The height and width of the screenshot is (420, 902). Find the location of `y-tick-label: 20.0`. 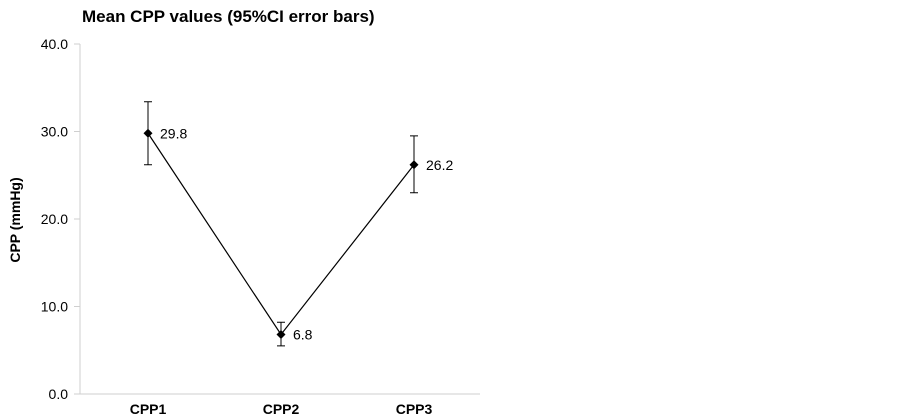

y-tick-label: 20.0 is located at coordinates (54, 219).